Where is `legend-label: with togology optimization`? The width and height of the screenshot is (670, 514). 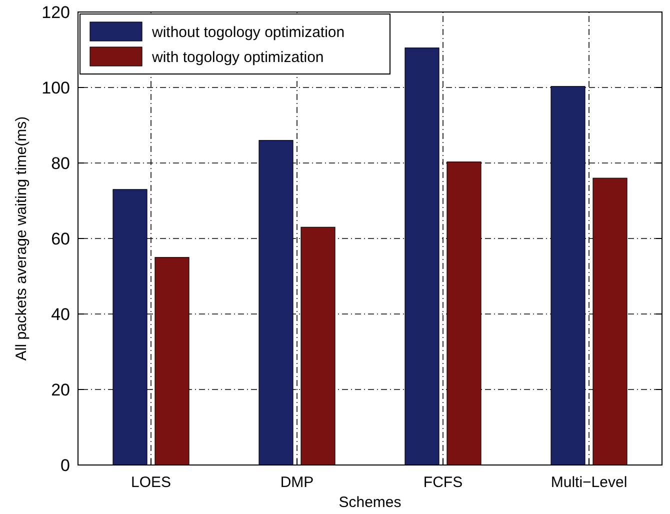 legend-label: with togology optimization is located at coordinates (237, 57).